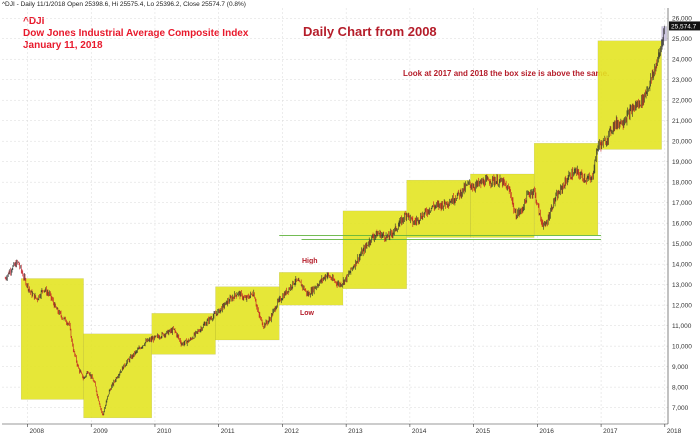  Describe the element at coordinates (682, 121) in the screenshot. I see `y-tick-label: 21,000` at that location.